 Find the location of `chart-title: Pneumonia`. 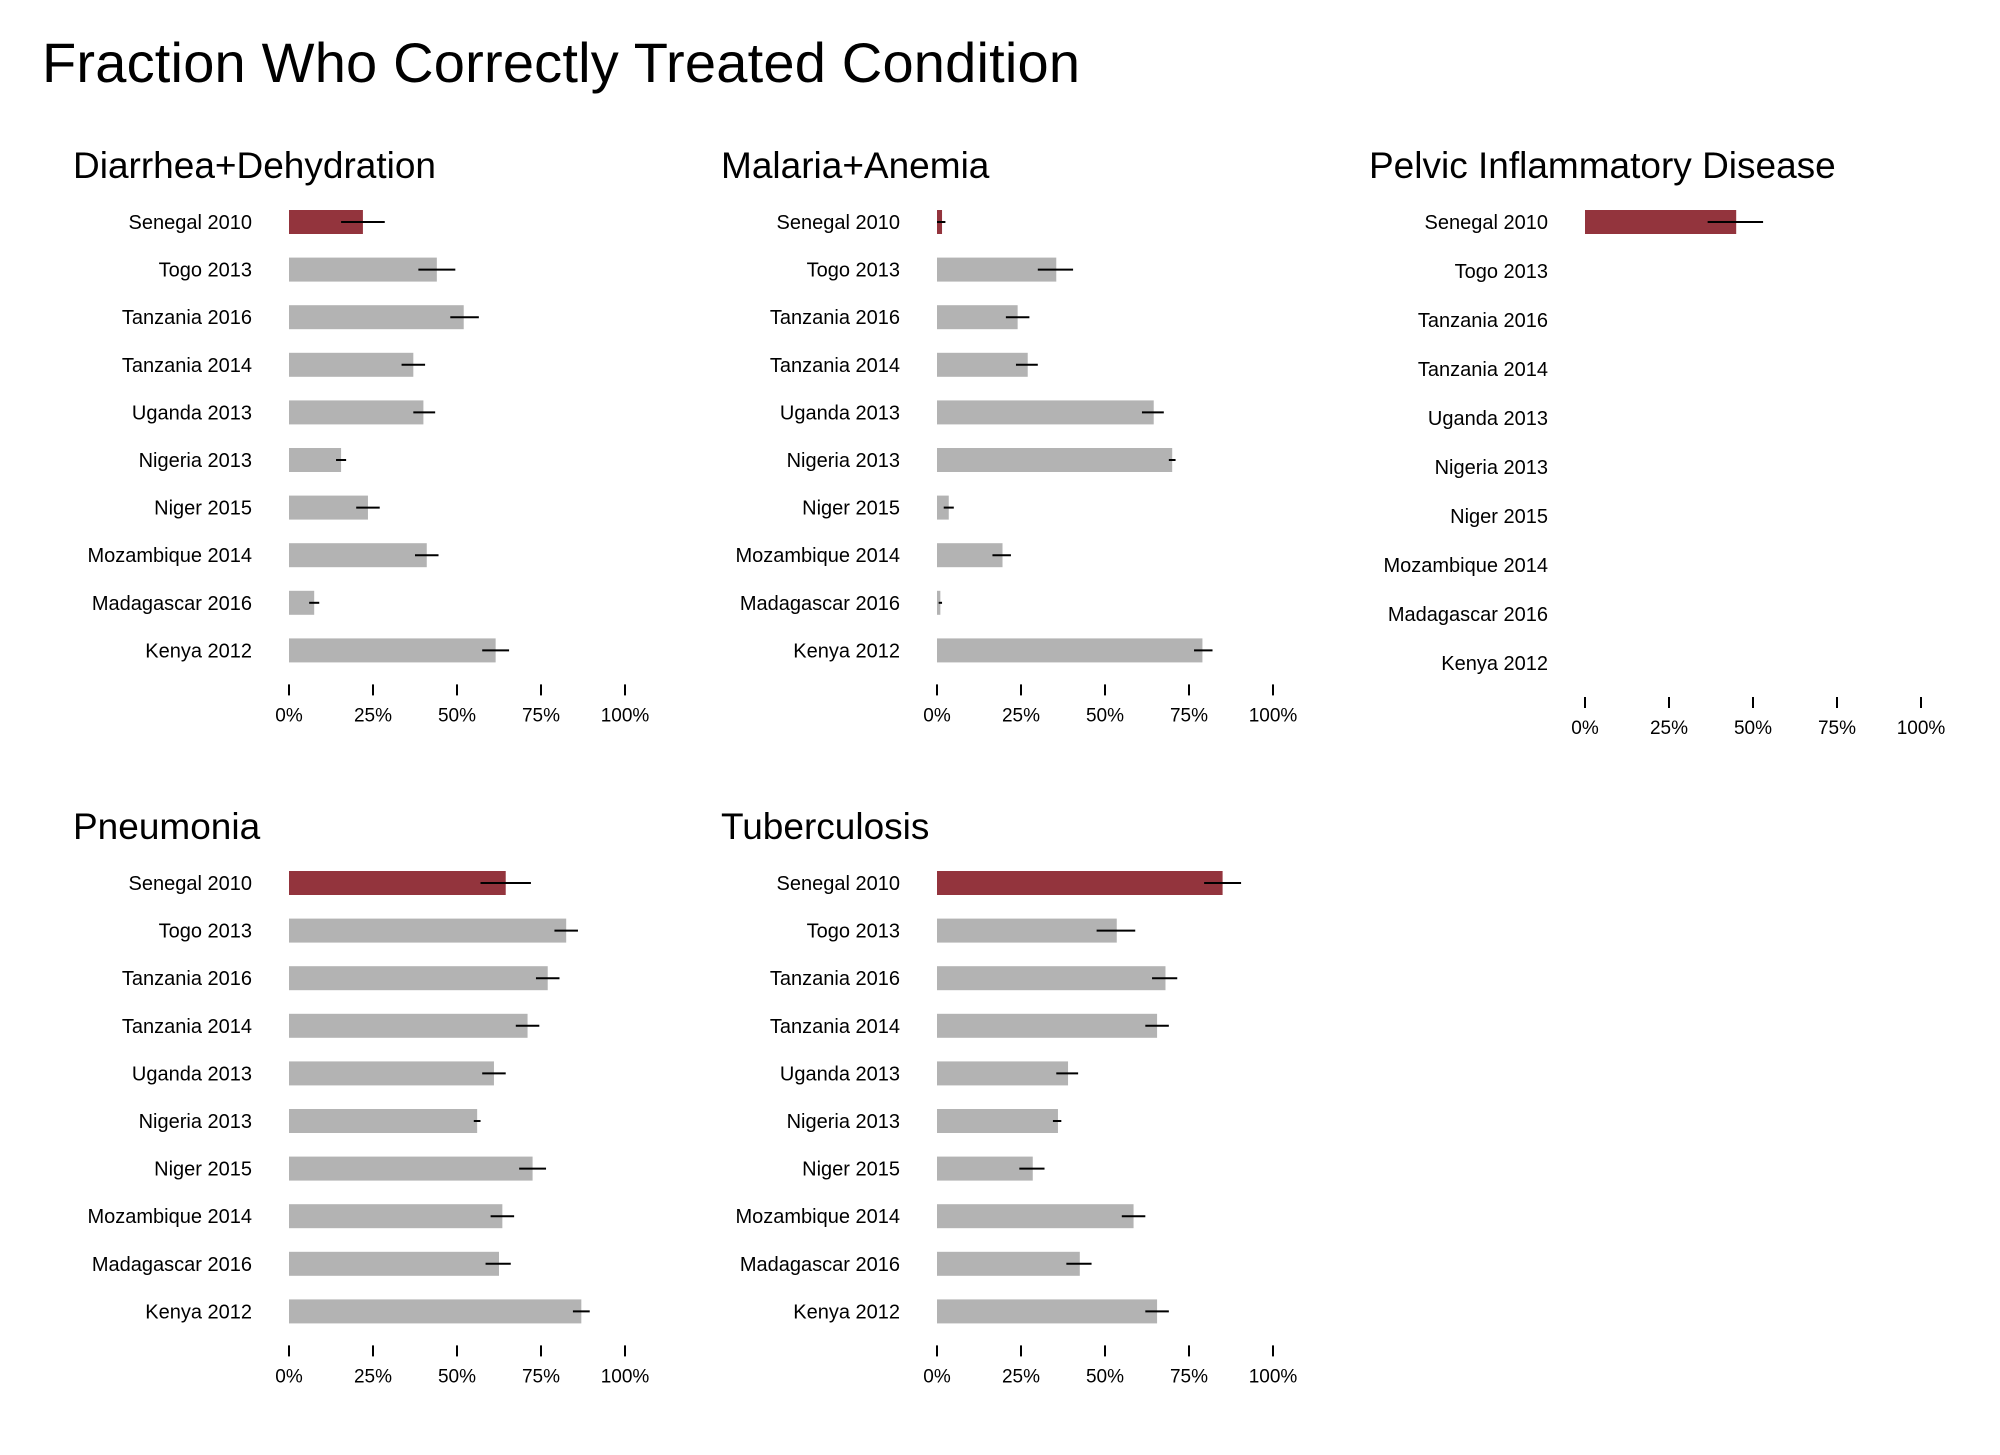

chart-title: Pneumonia is located at coordinates (167, 826).